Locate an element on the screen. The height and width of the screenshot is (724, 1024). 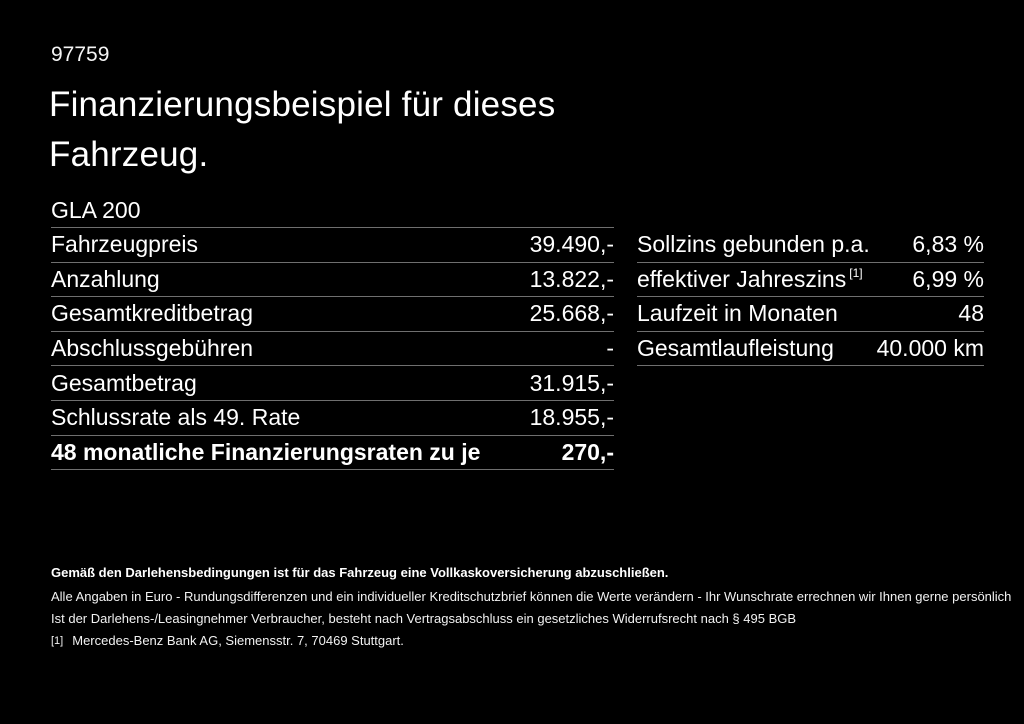
row-label-text: effektiver Jahreszins is located at coordinates (742, 278).